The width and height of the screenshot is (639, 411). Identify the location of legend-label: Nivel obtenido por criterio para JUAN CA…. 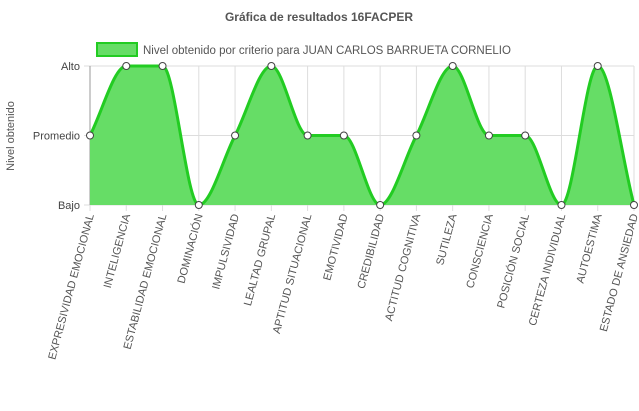
(327, 51).